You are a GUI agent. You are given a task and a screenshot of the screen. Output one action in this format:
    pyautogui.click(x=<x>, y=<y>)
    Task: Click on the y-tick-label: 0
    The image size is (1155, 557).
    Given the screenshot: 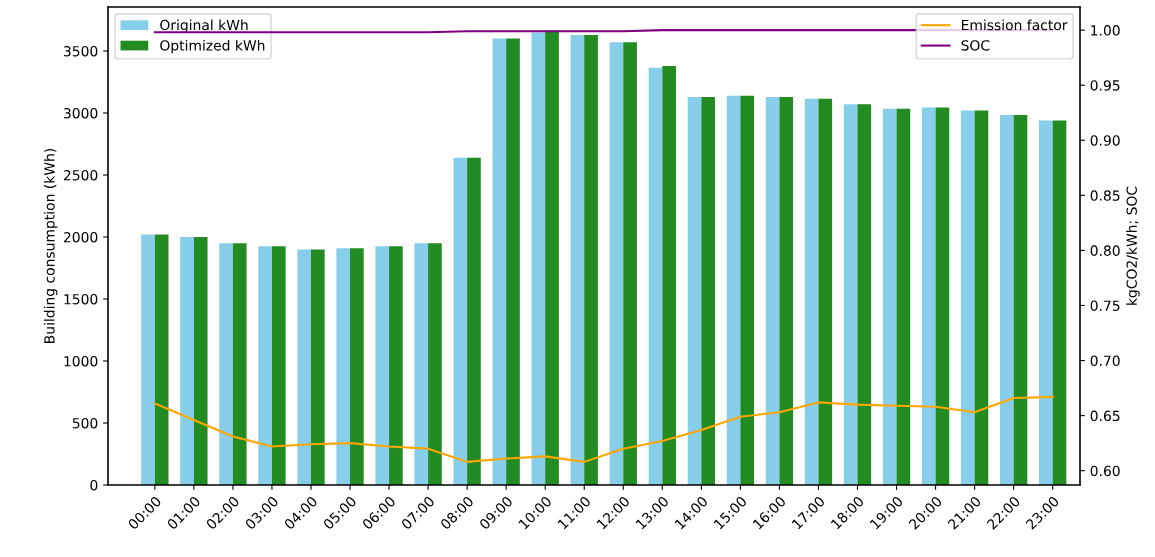 What is the action you would take?
    pyautogui.click(x=94, y=485)
    